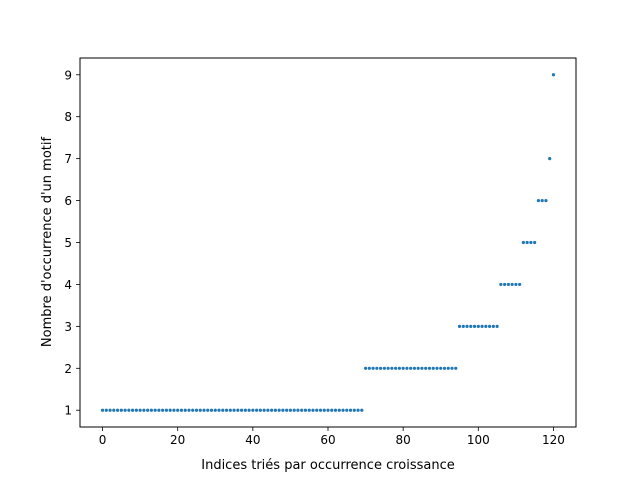  Describe the element at coordinates (327, 440) in the screenshot. I see `x-tick-label-60: 60` at that location.